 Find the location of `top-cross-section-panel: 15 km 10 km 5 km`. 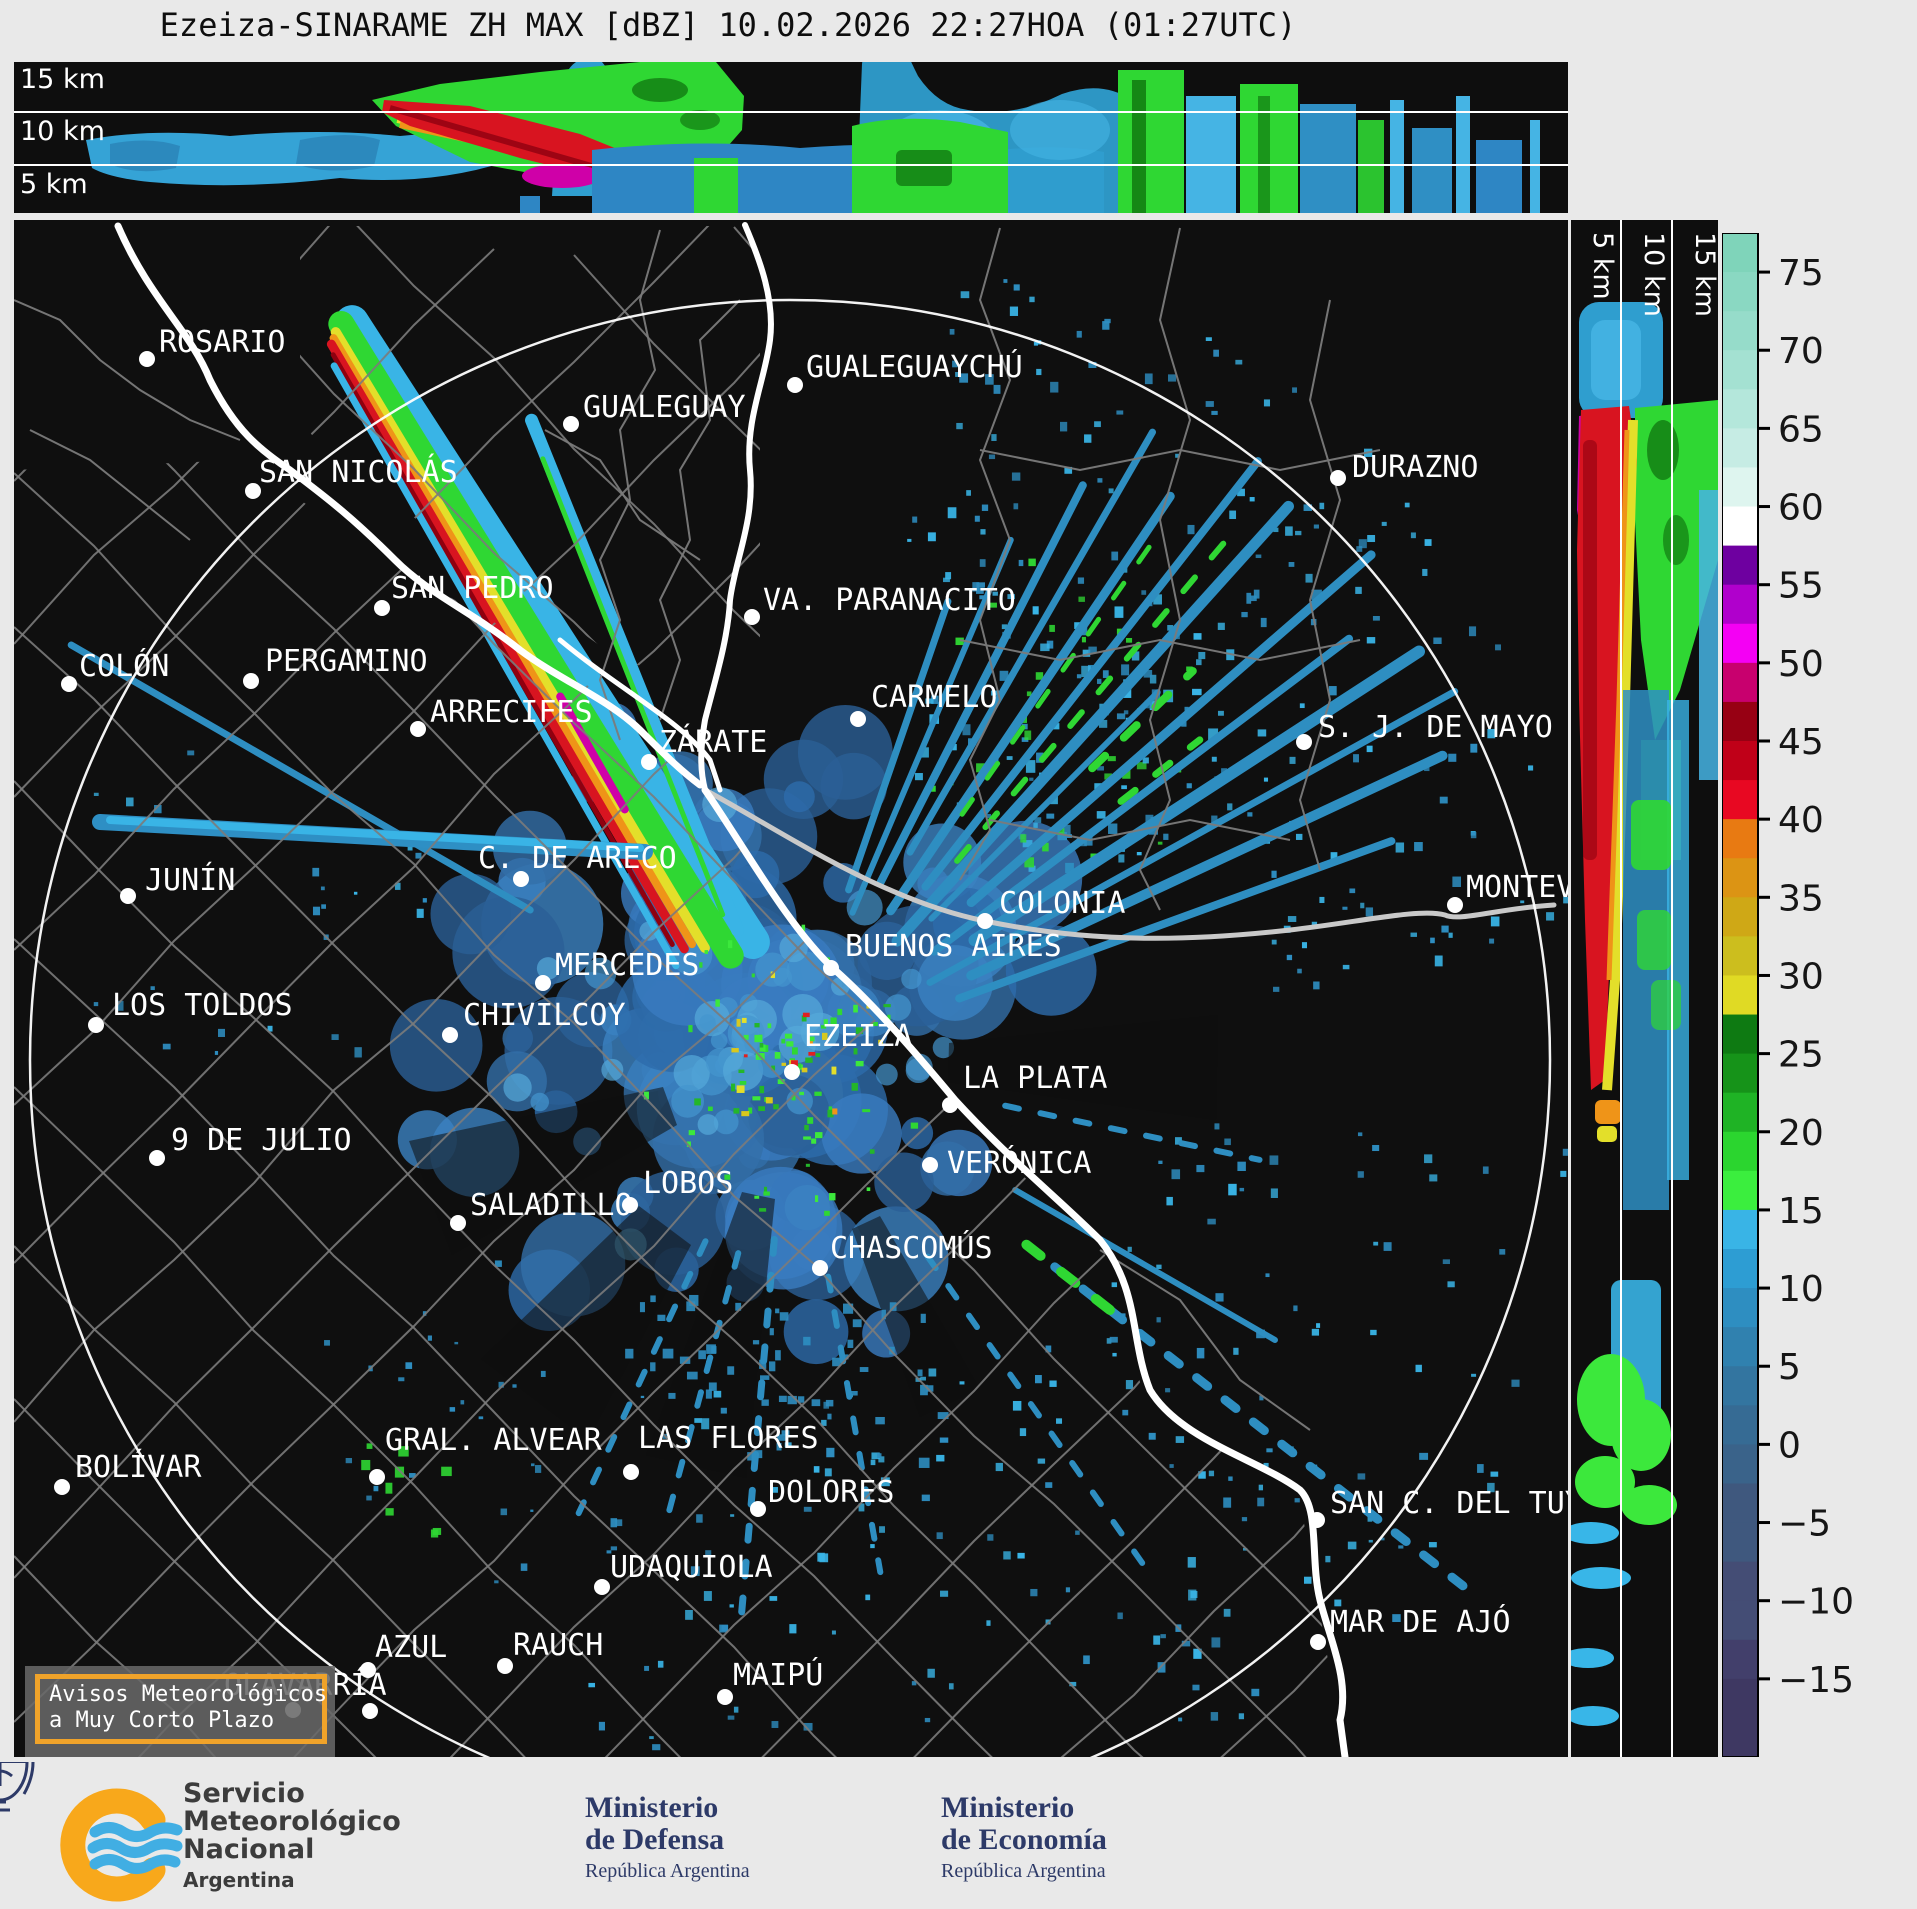

top-cross-section-panel: 15 km 10 km 5 km is located at coordinates (791, 137).